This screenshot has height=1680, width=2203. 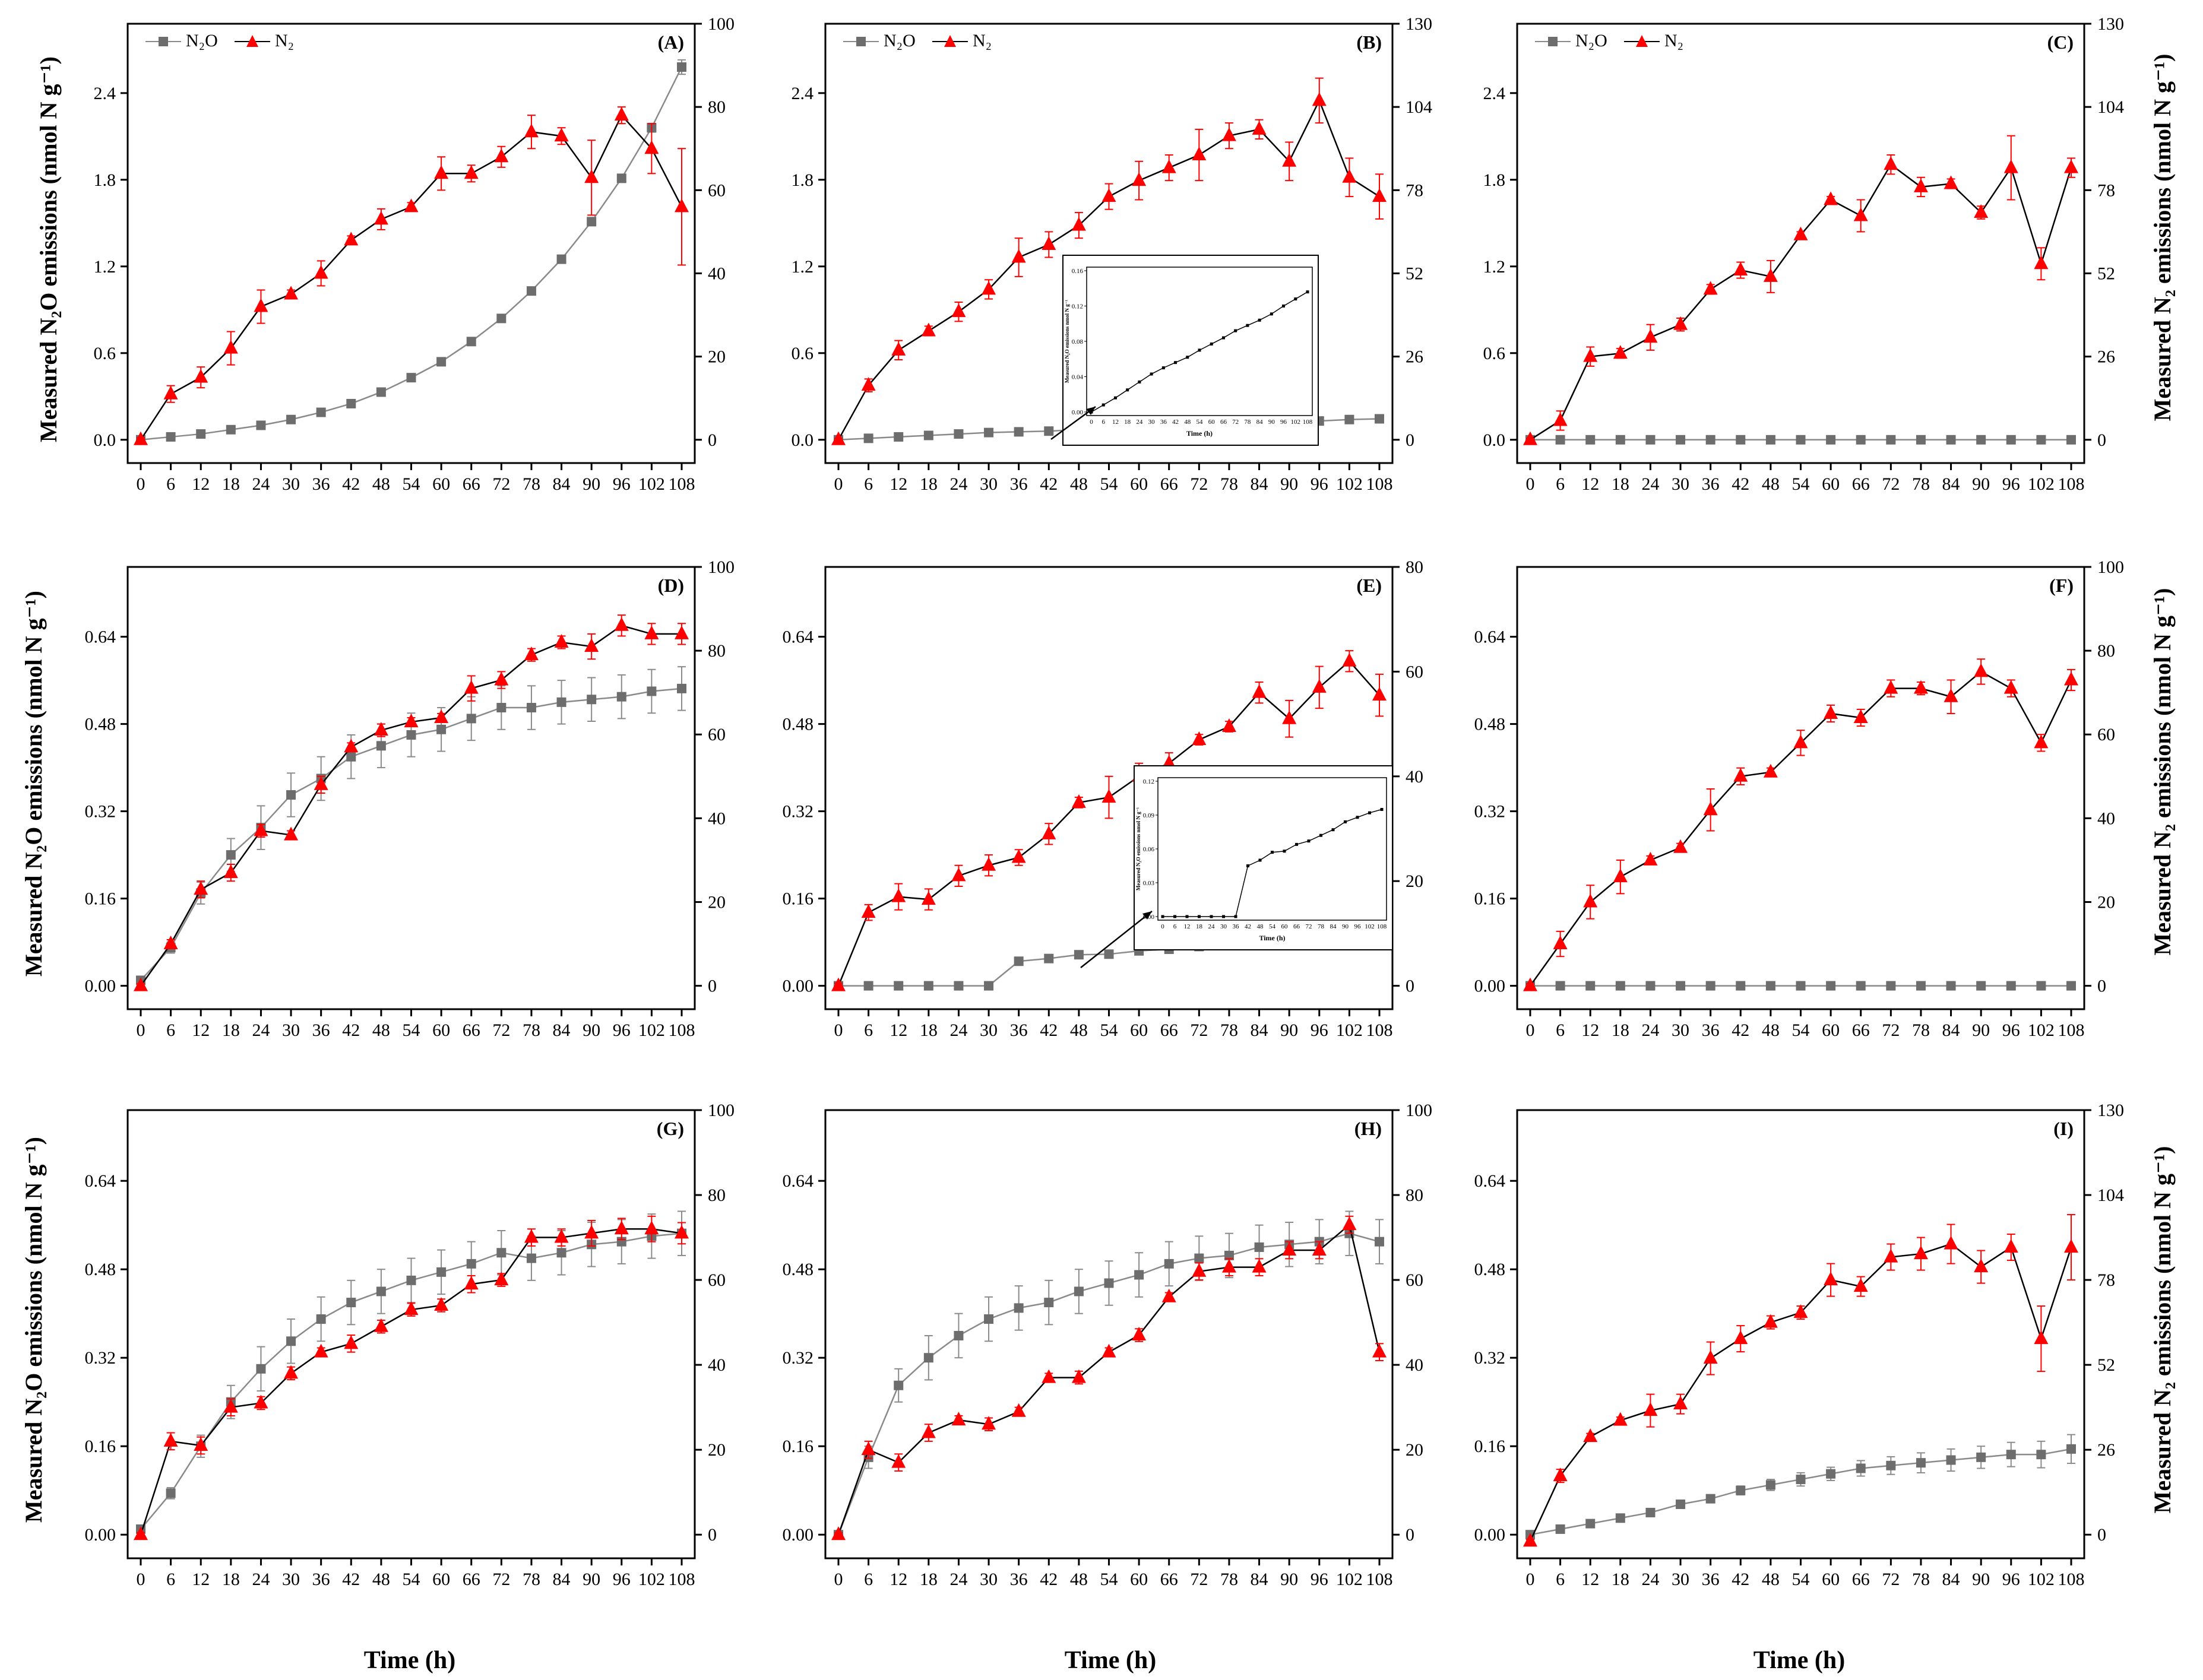 What do you see at coordinates (861, 42) in the screenshot?
I see `legend-n2o-marker` at bounding box center [861, 42].